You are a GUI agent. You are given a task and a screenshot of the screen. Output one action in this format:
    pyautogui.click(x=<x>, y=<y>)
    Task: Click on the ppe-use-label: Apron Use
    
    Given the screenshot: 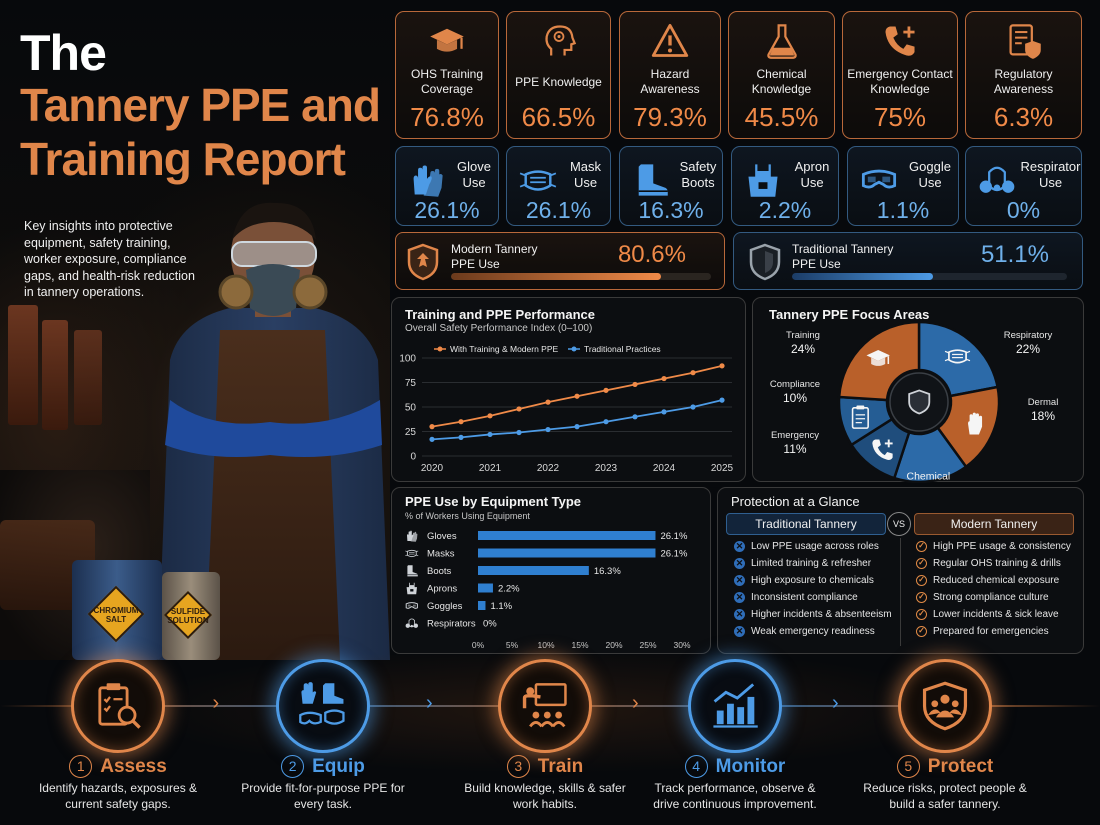 What is the action you would take?
    pyautogui.click(x=812, y=174)
    